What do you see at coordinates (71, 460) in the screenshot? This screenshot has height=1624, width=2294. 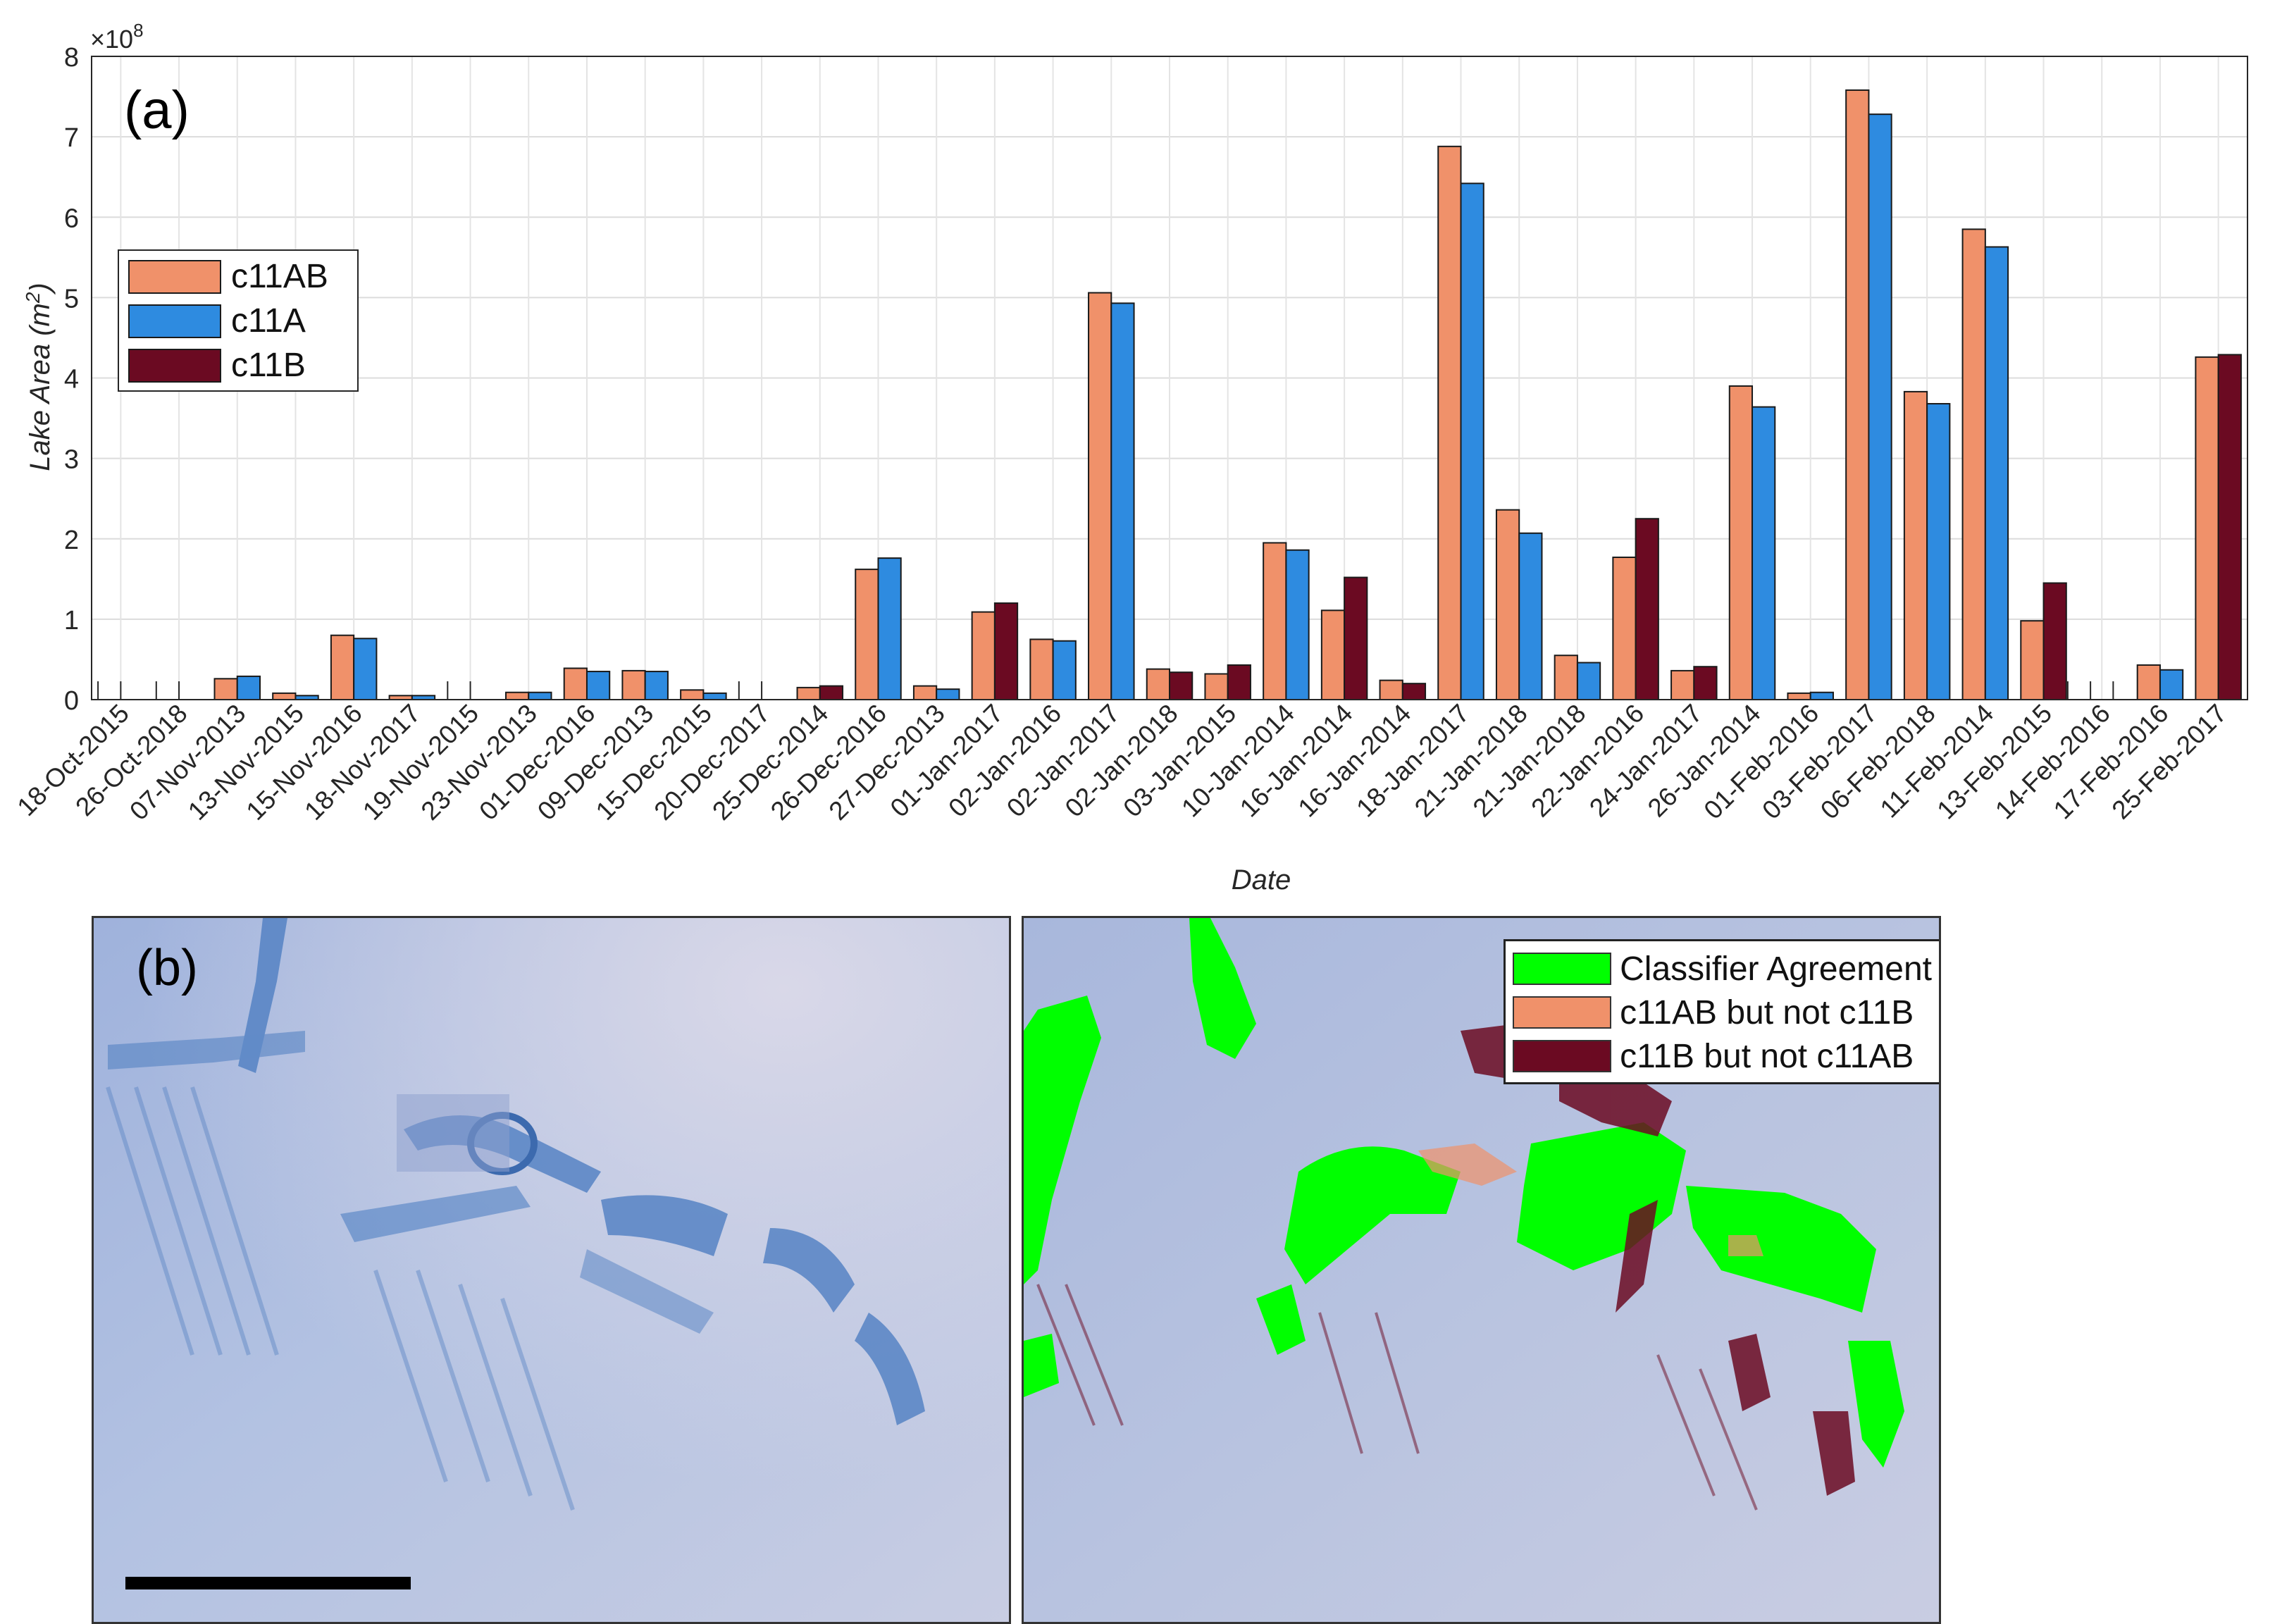 I see `y-tick-label: 3` at bounding box center [71, 460].